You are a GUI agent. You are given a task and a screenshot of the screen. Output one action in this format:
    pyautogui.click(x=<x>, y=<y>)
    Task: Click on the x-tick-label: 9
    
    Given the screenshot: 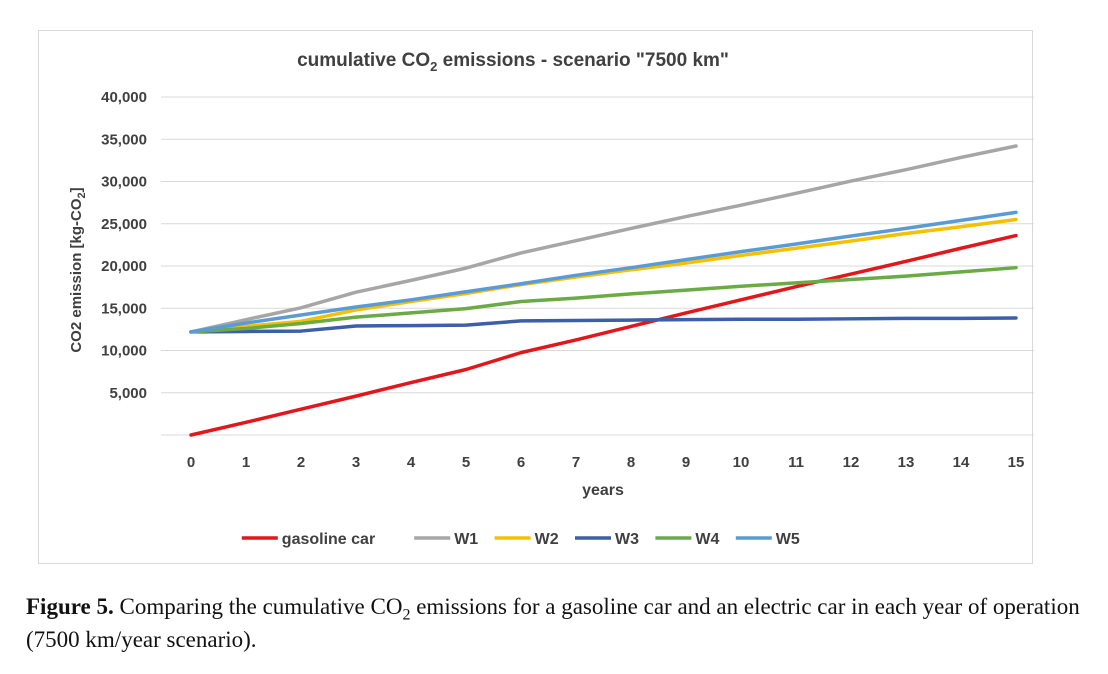 What is the action you would take?
    pyautogui.click(x=686, y=462)
    